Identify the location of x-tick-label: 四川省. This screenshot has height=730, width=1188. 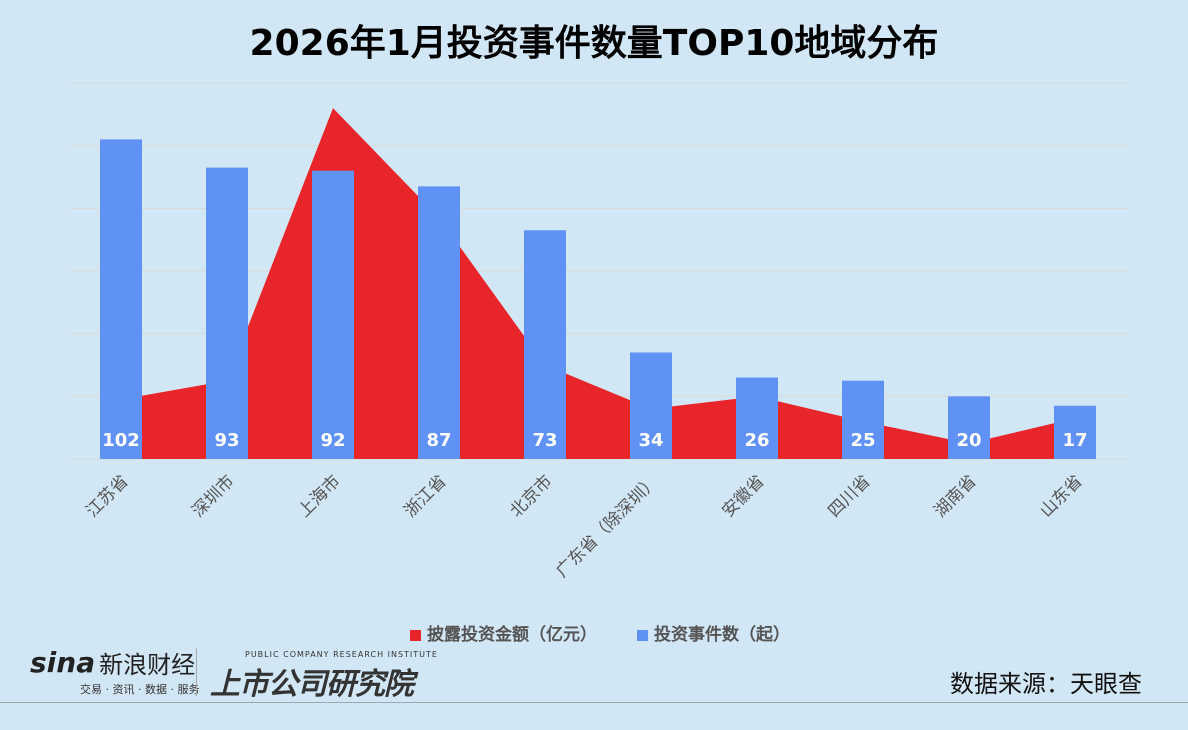
(849, 496).